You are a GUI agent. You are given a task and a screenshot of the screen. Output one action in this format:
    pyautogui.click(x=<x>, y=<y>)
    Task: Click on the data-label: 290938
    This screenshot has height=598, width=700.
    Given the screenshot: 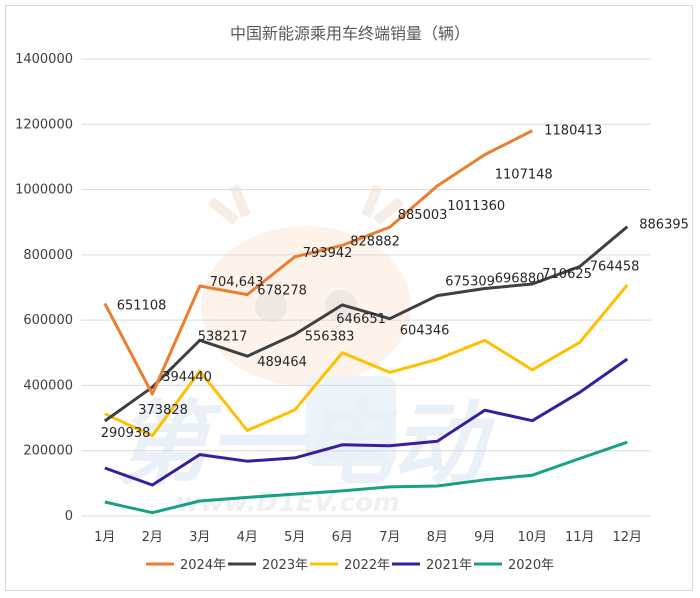 What is the action you would take?
    pyautogui.click(x=126, y=433)
    